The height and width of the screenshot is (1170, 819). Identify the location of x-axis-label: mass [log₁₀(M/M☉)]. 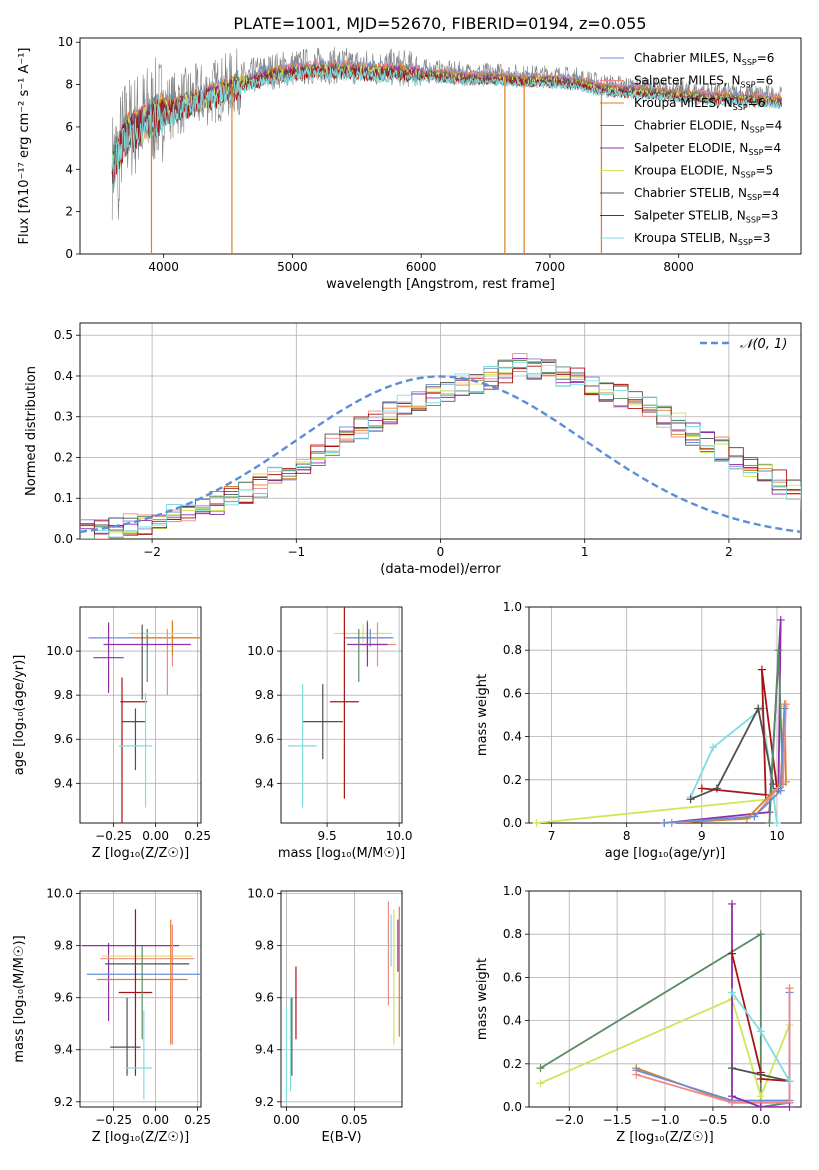
(341, 853).